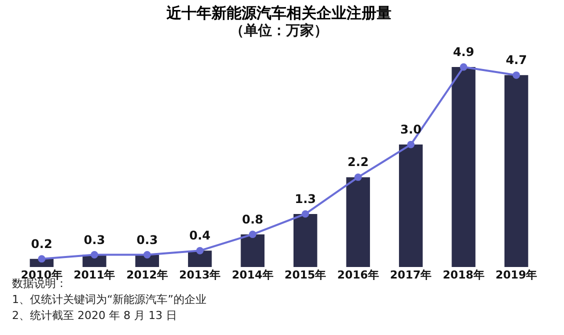  I want to click on x-tick-label: 2012年, so click(147, 275).